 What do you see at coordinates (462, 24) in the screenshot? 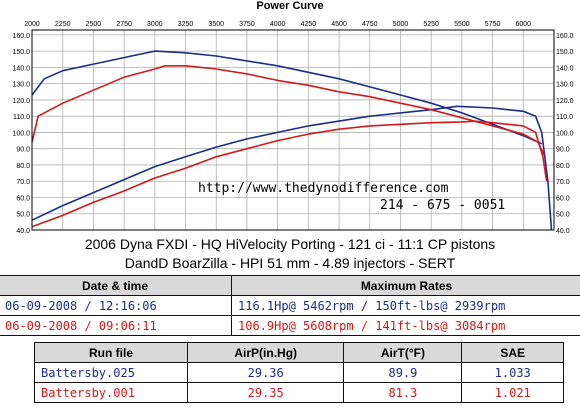
I see `x-tick-label: 5500` at bounding box center [462, 24].